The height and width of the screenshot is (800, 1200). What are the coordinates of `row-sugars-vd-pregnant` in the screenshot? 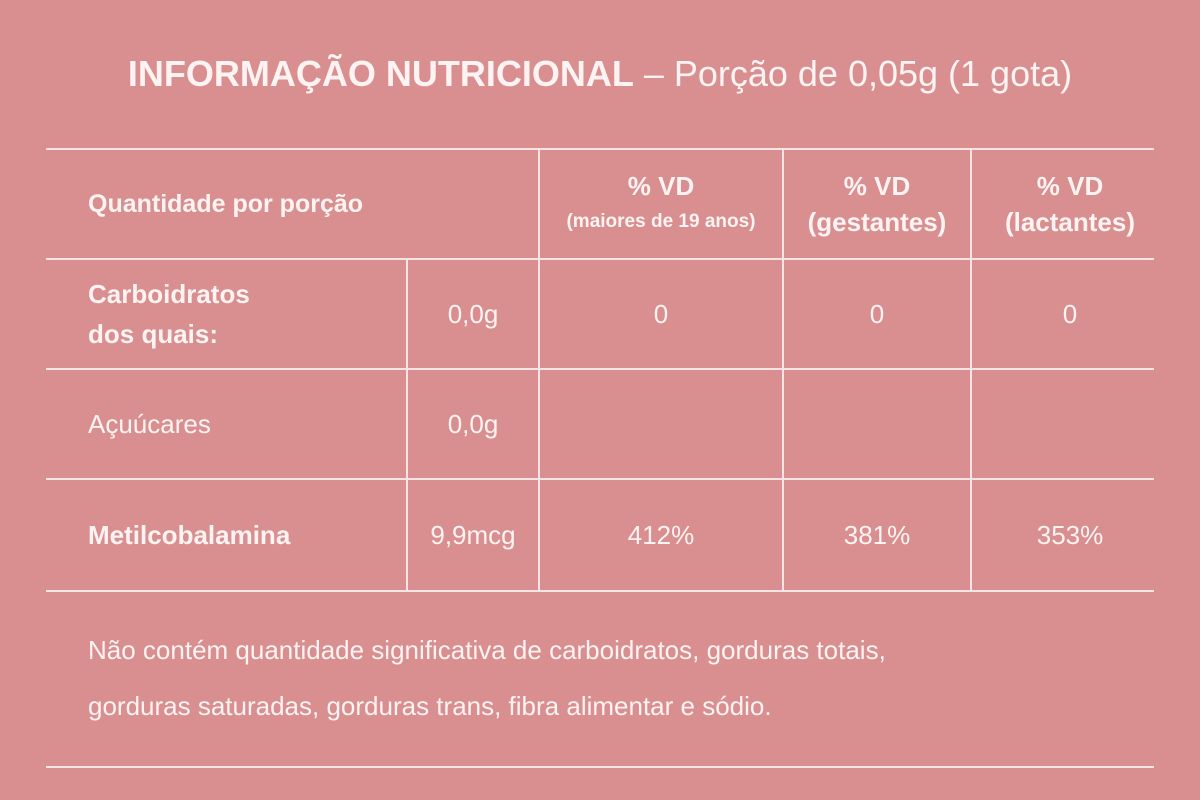 It's located at (877, 424).